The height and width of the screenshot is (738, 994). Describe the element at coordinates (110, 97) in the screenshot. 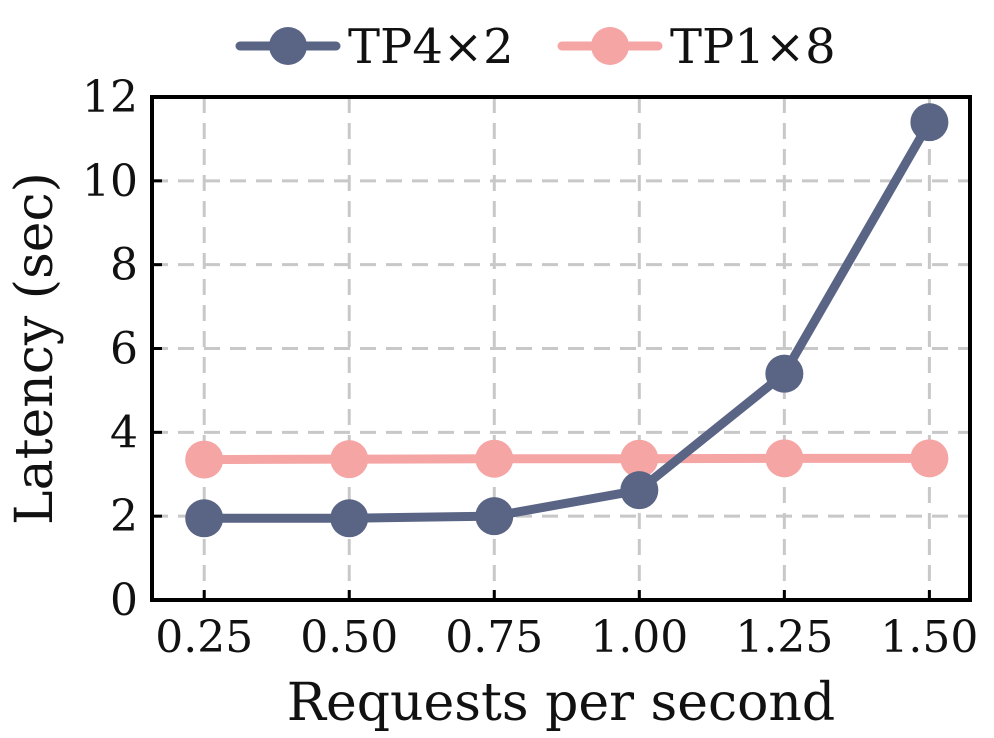

I see `y-tick-label-6: 12` at that location.